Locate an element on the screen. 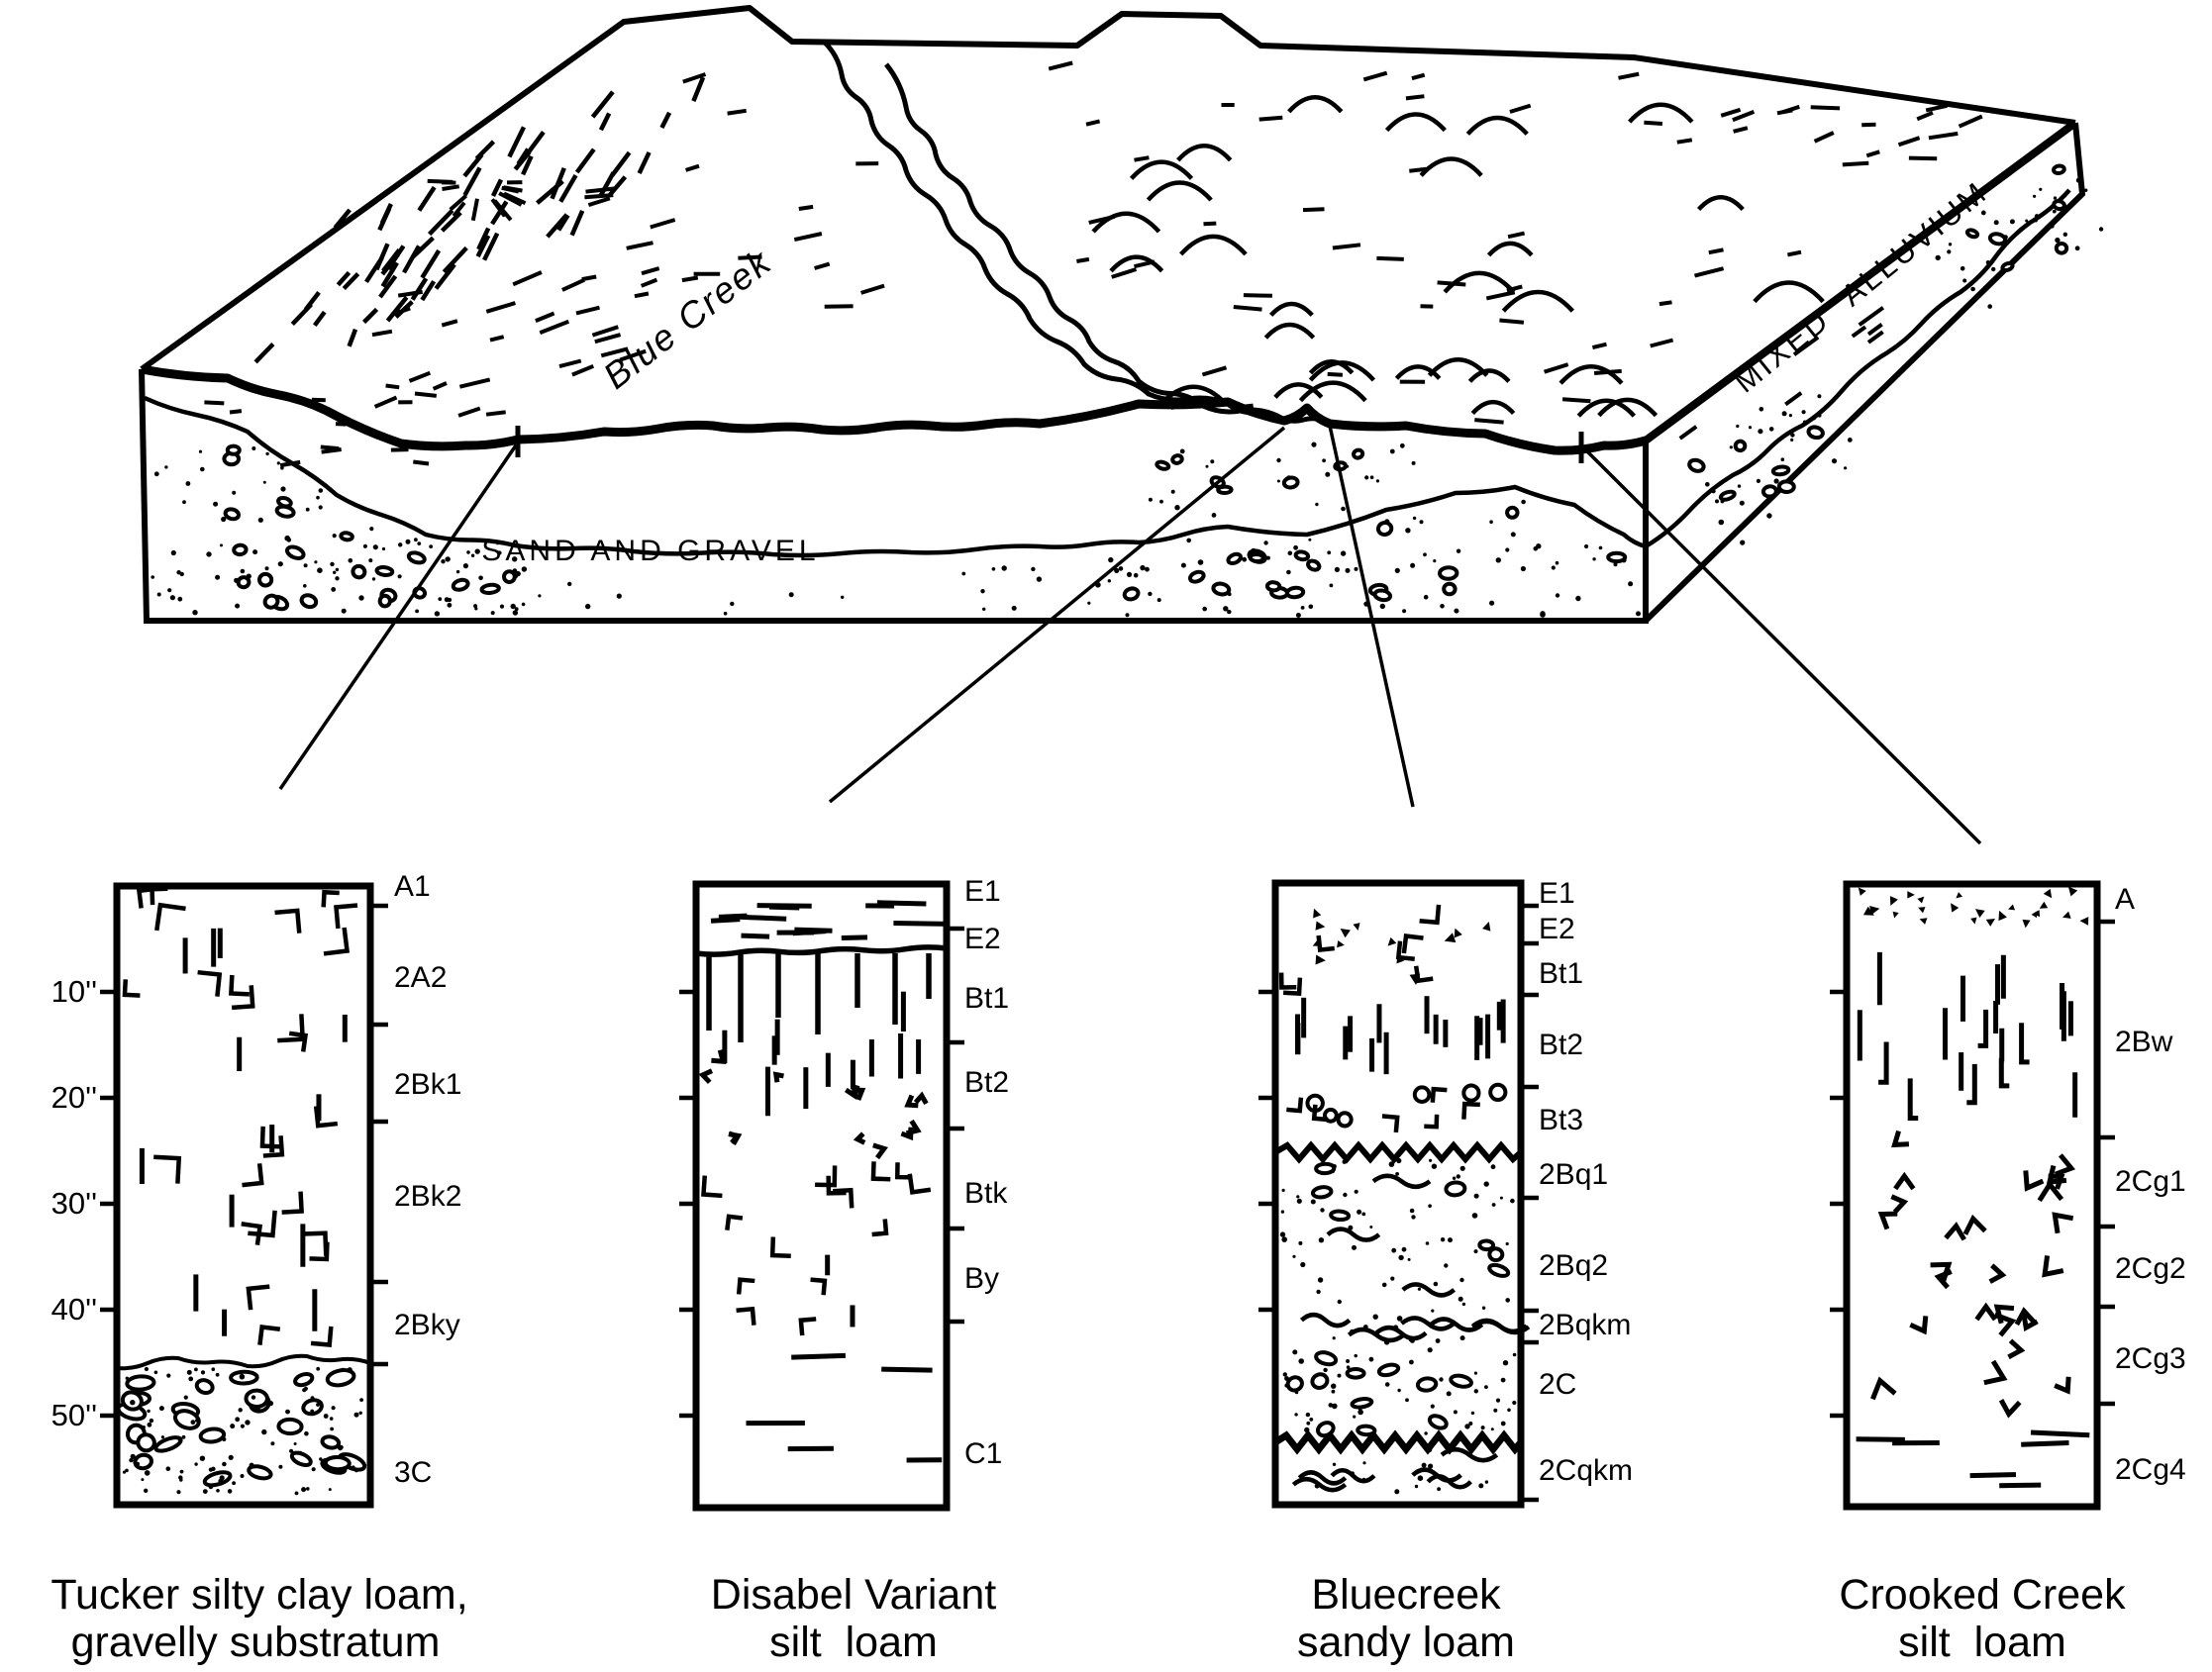  horizon-label: 2Bky is located at coordinates (427, 1325).